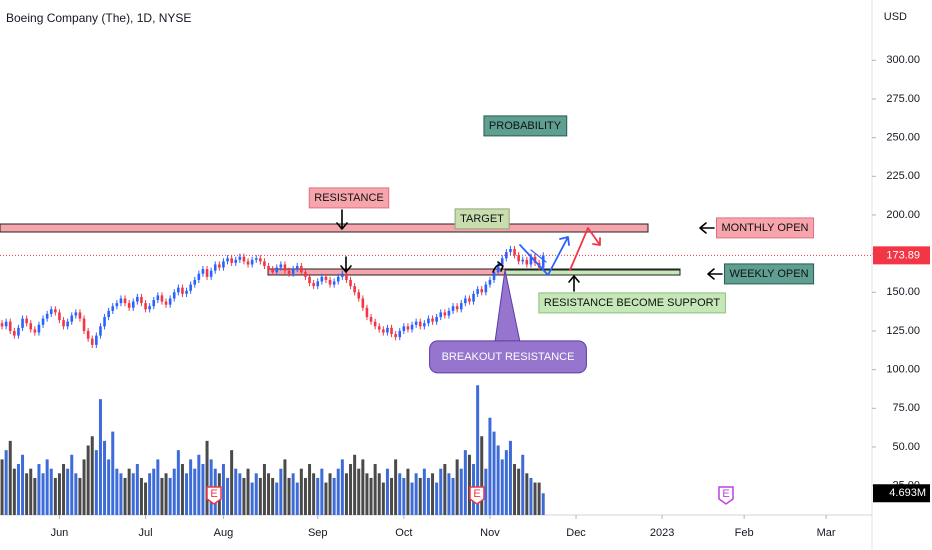  I want to click on last-price-label: 173.89, so click(903, 255).